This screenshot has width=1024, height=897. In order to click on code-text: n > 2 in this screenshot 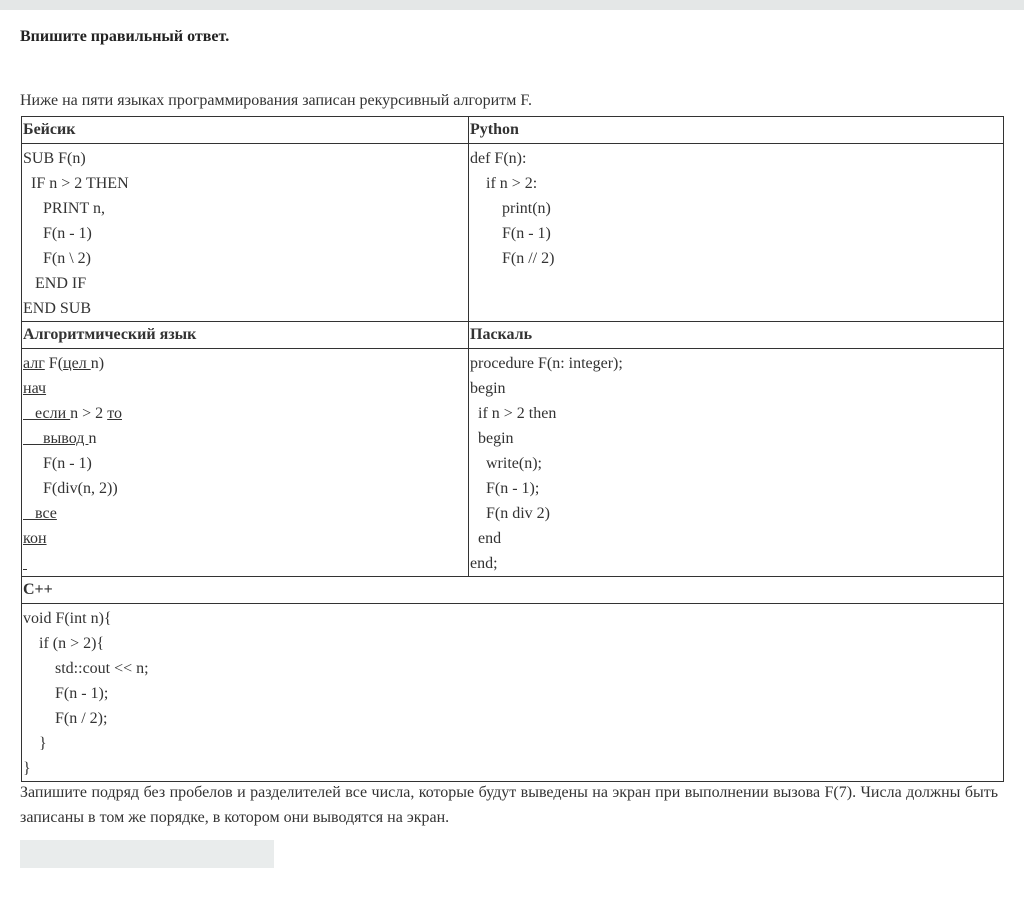, I will do `click(89, 413)`.